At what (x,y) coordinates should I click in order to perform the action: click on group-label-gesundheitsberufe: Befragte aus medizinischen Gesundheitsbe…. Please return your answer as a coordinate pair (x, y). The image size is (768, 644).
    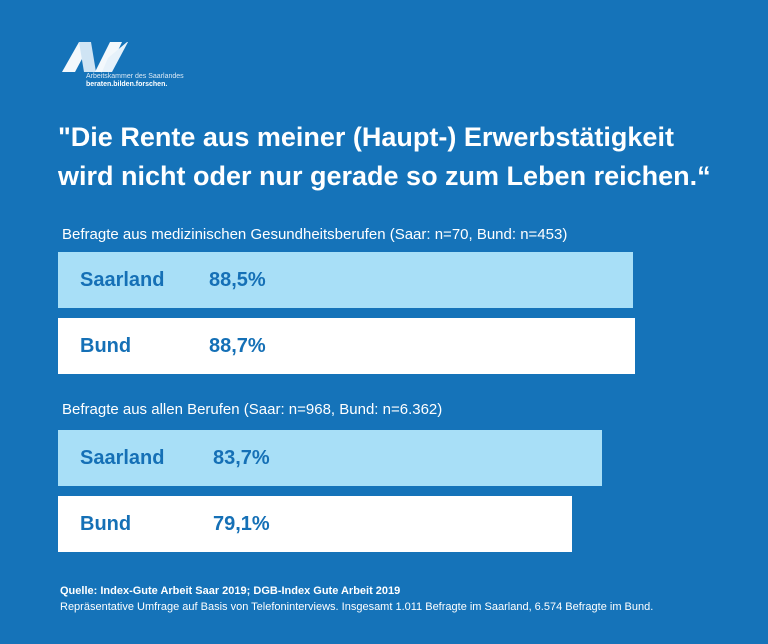
    Looking at the image, I should click on (315, 234).